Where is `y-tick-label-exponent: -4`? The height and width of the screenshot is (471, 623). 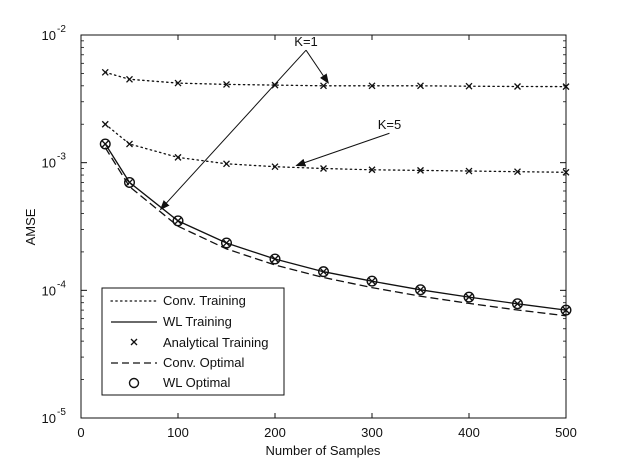 y-tick-label-exponent: -4 is located at coordinates (61, 284).